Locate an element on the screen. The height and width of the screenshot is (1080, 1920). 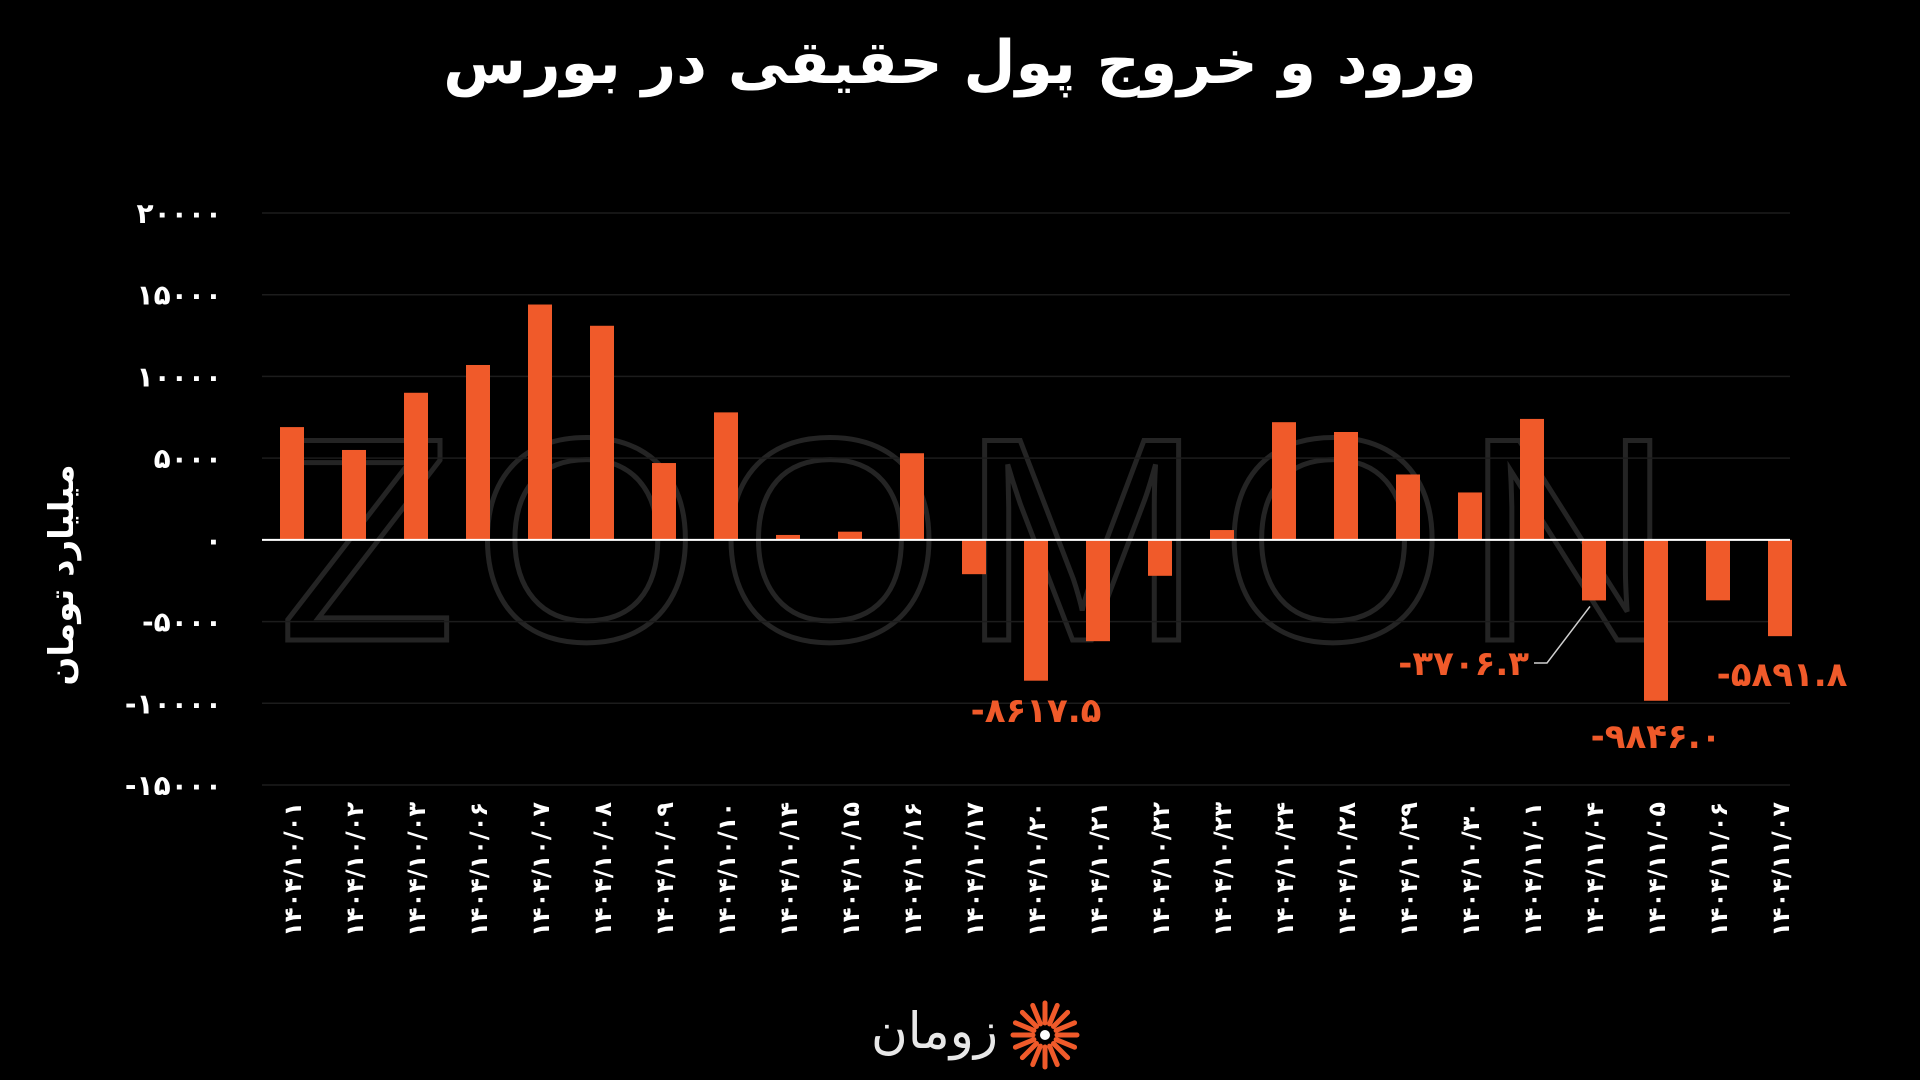
chart-title: ورود و خروج پول حقیقی در بورس is located at coordinates (960, 63).